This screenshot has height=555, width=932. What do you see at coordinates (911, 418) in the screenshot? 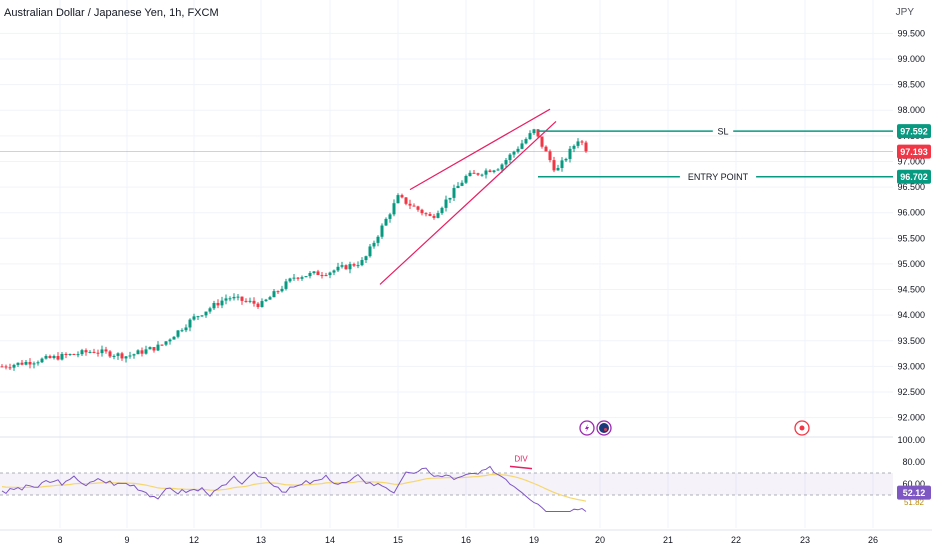
I see `price-tick-label: 92.000` at bounding box center [911, 418].